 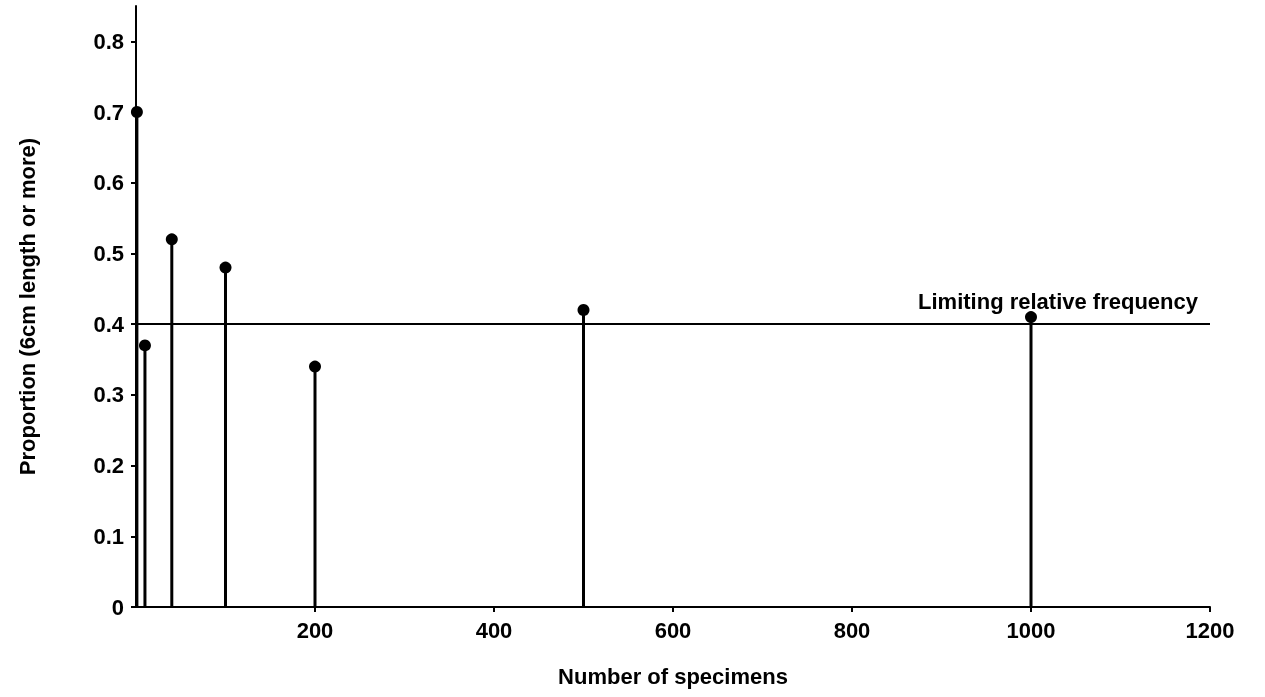 I want to click on y-tick-label: 0.1, so click(x=108, y=536).